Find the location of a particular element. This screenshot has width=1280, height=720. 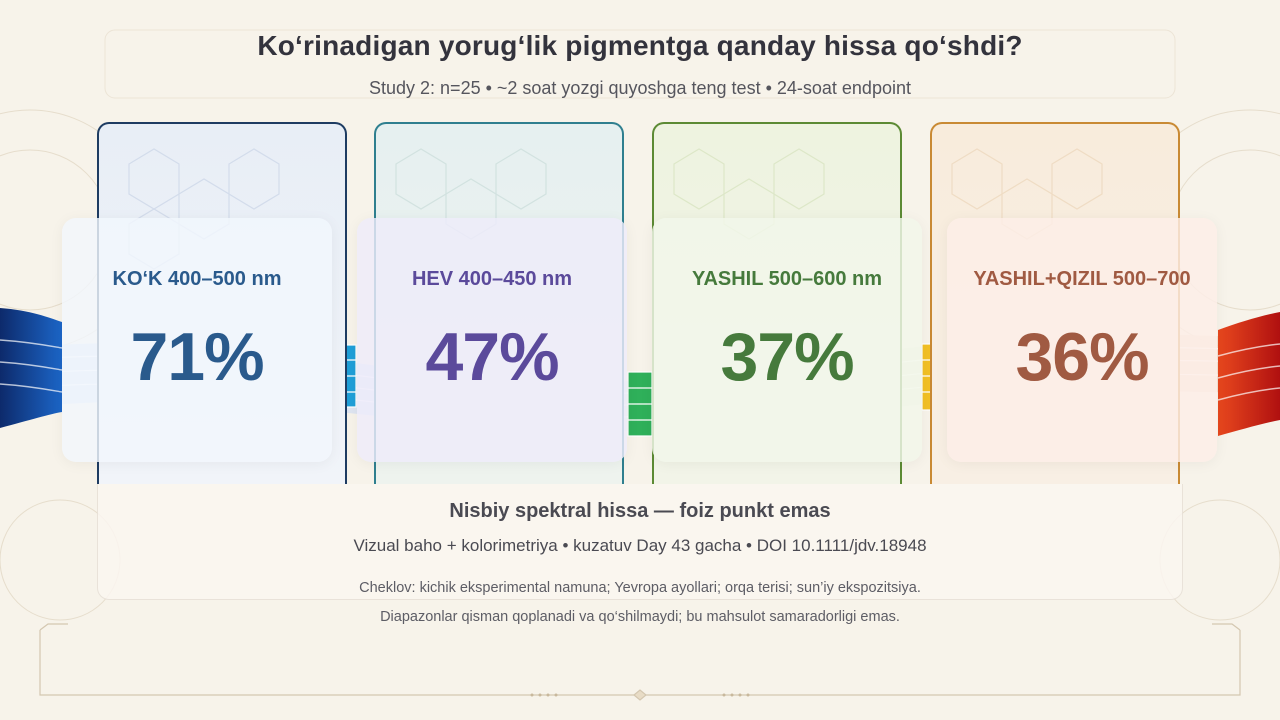

band-card-hev: HEV 400–450 nm 47% is located at coordinates (492, 340).